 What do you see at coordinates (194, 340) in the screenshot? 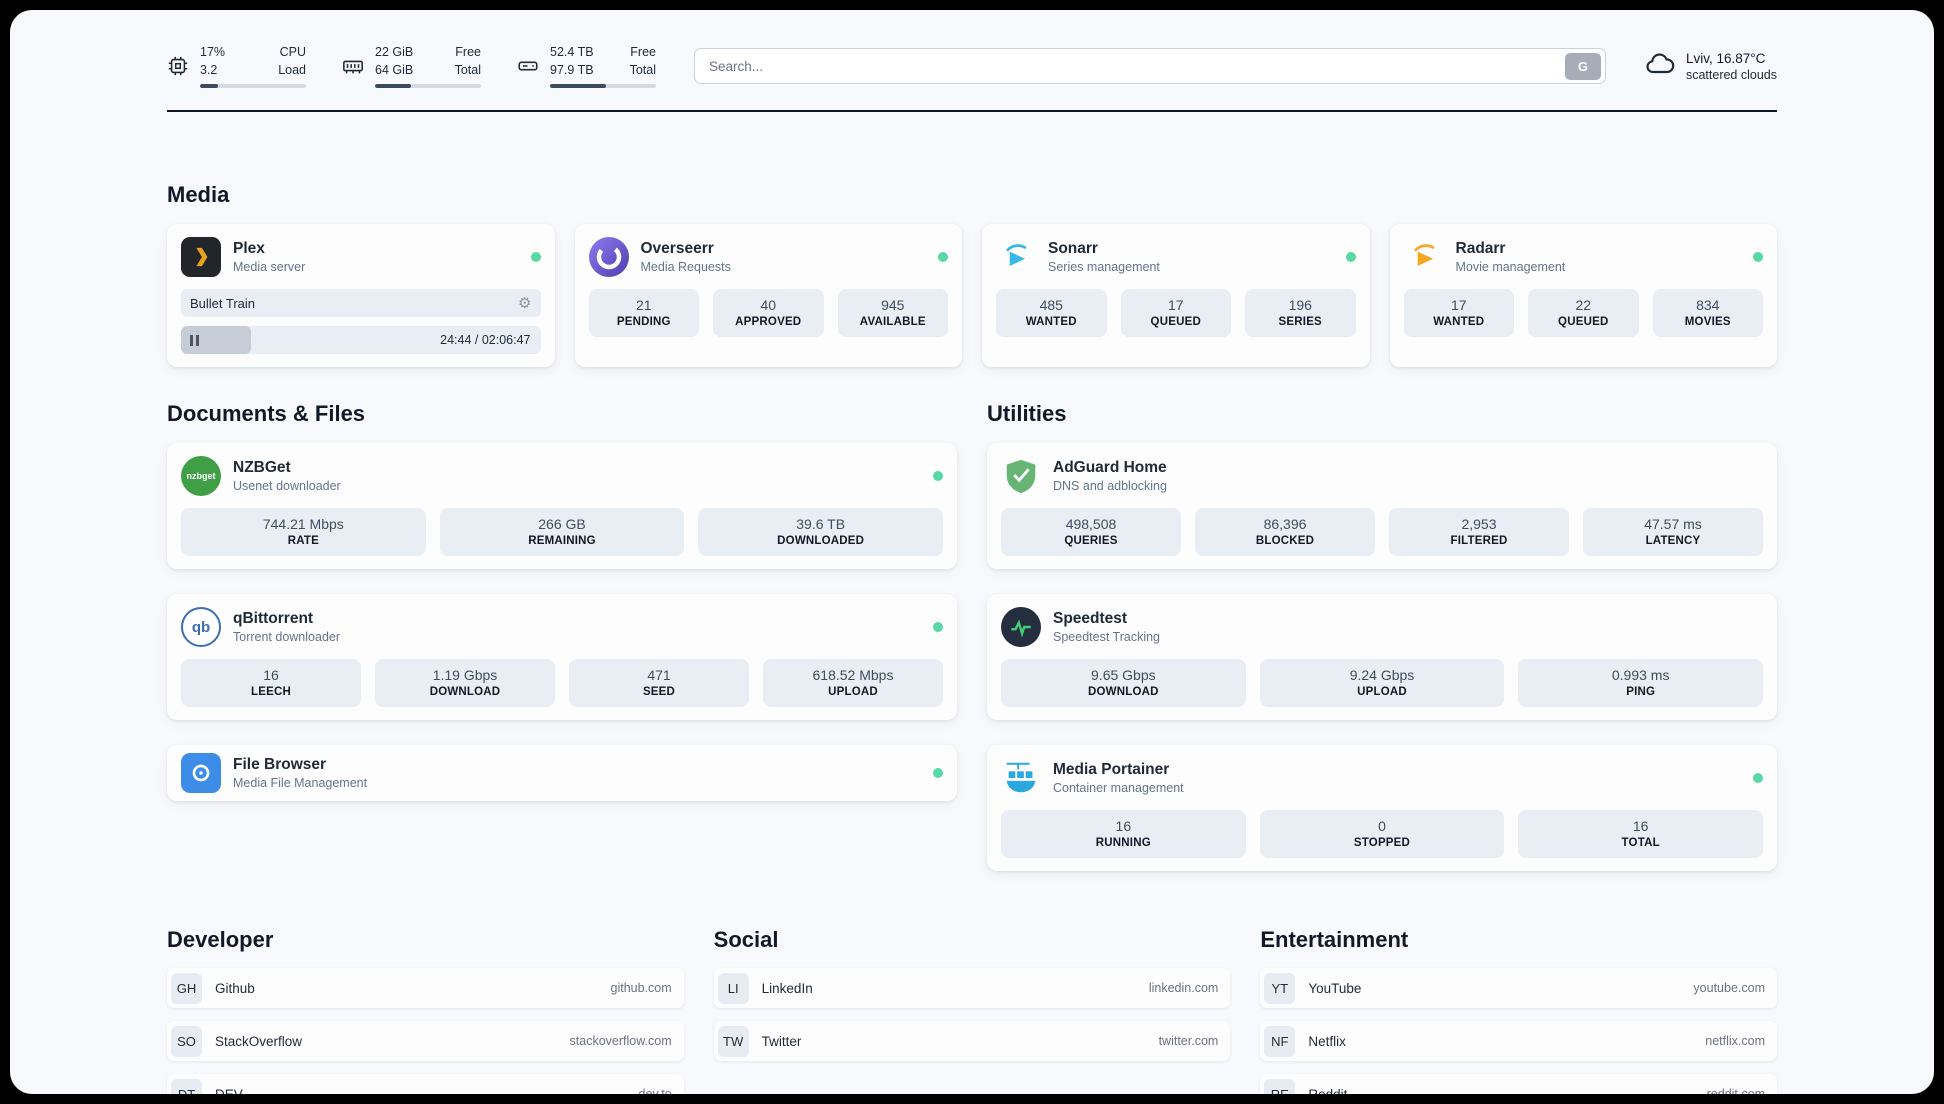
I see `pause-icon` at bounding box center [194, 340].